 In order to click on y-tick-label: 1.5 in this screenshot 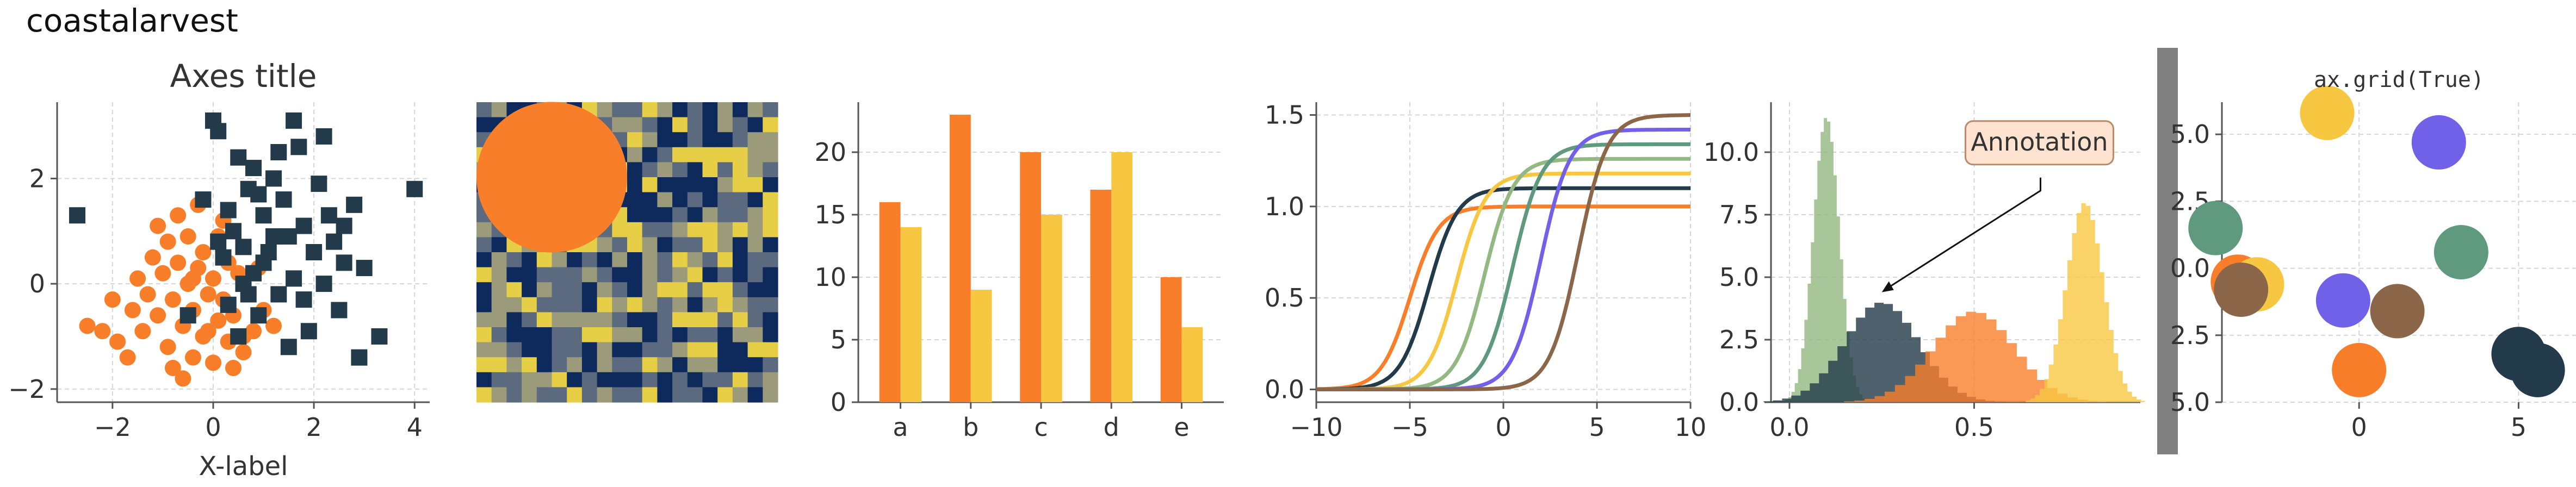, I will do `click(1284, 115)`.